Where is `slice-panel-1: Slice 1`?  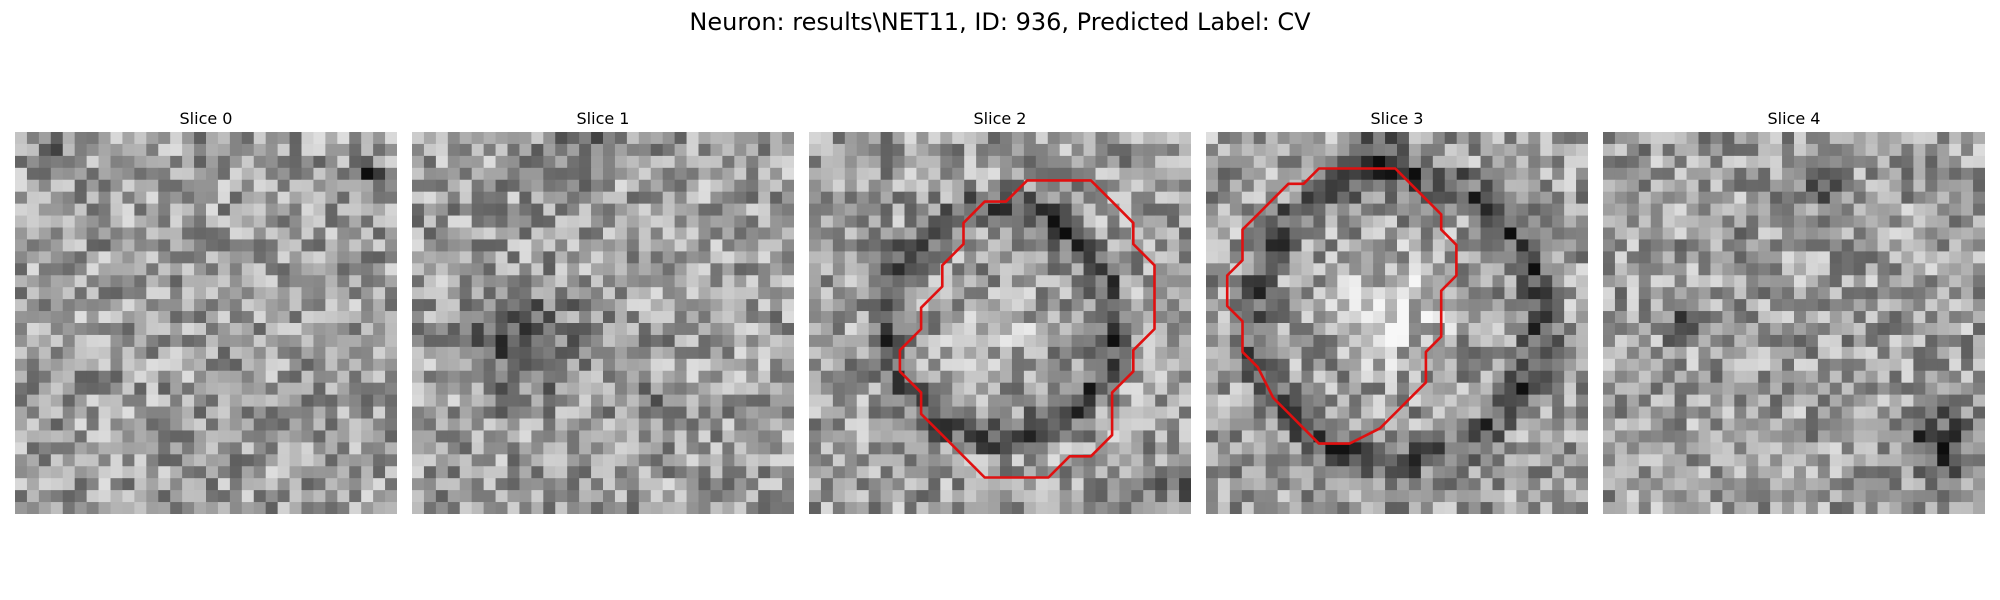
slice-panel-1: Slice 1 is located at coordinates (603, 311).